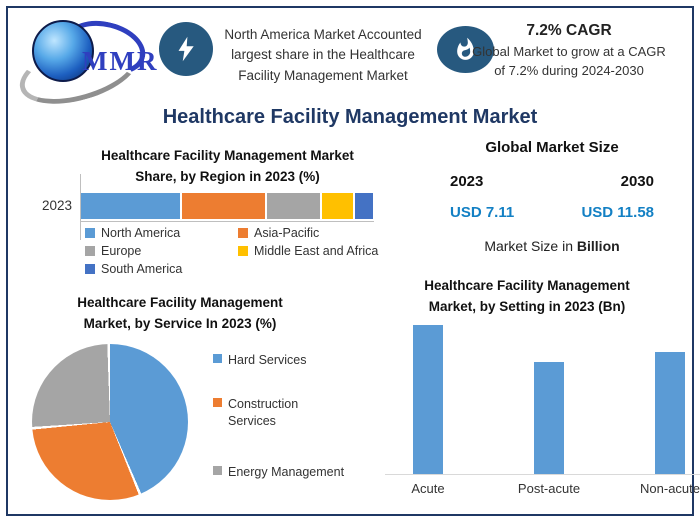 This screenshot has width=700, height=522. Describe the element at coordinates (120, 61) in the screenshot. I see `logo-text: MMR` at that location.